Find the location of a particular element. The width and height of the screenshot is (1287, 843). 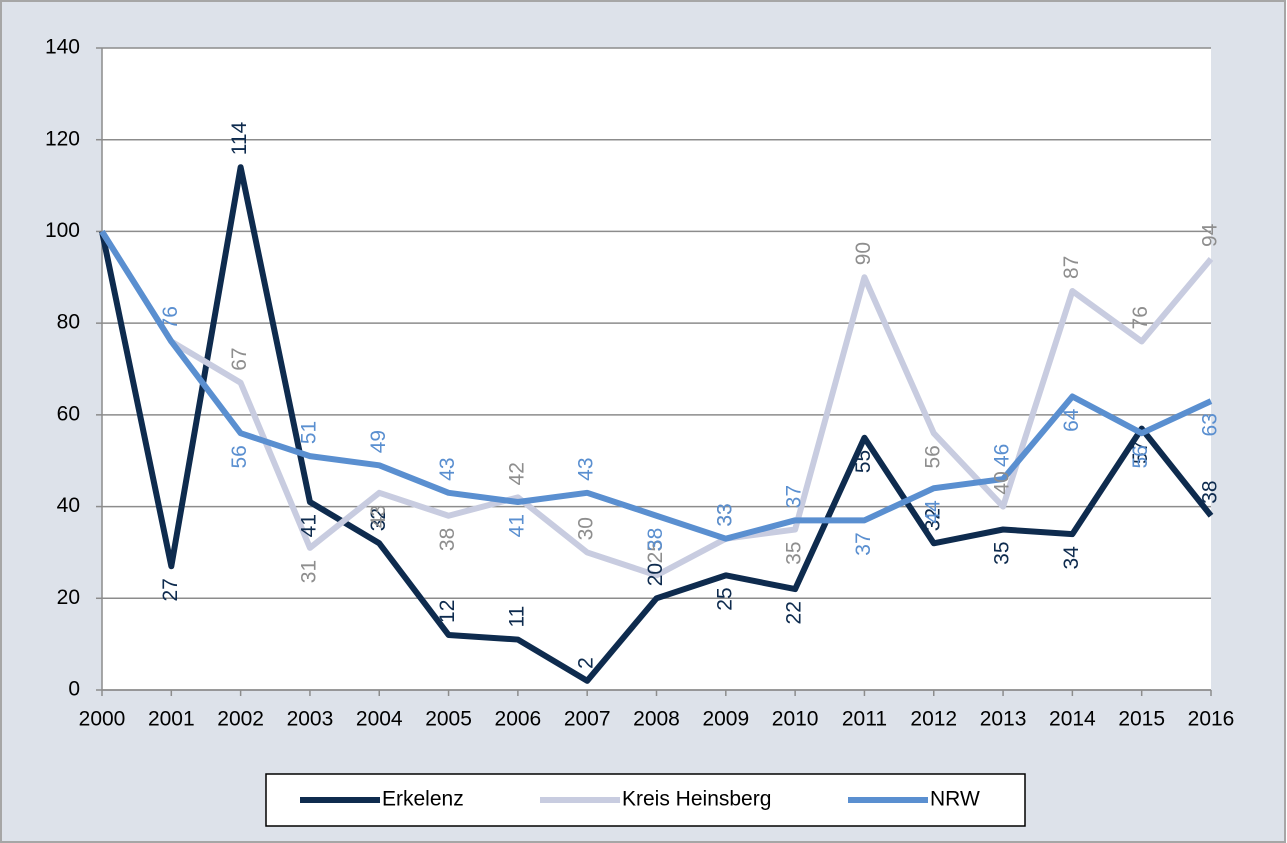

data-label: 12 is located at coordinates (447, 611).